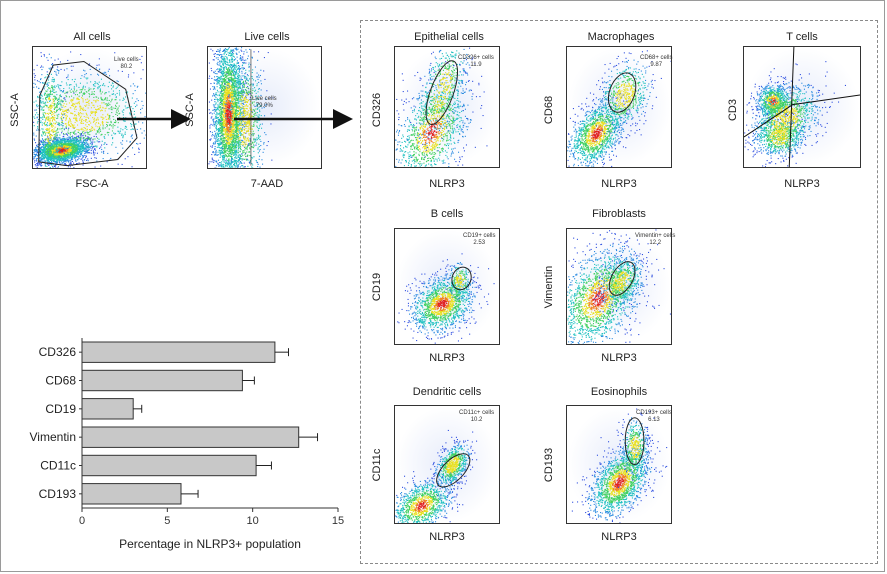 This screenshot has height=574, width=887. Describe the element at coordinates (58, 466) in the screenshot. I see `category-label-cd11c: CD11c` at that location.